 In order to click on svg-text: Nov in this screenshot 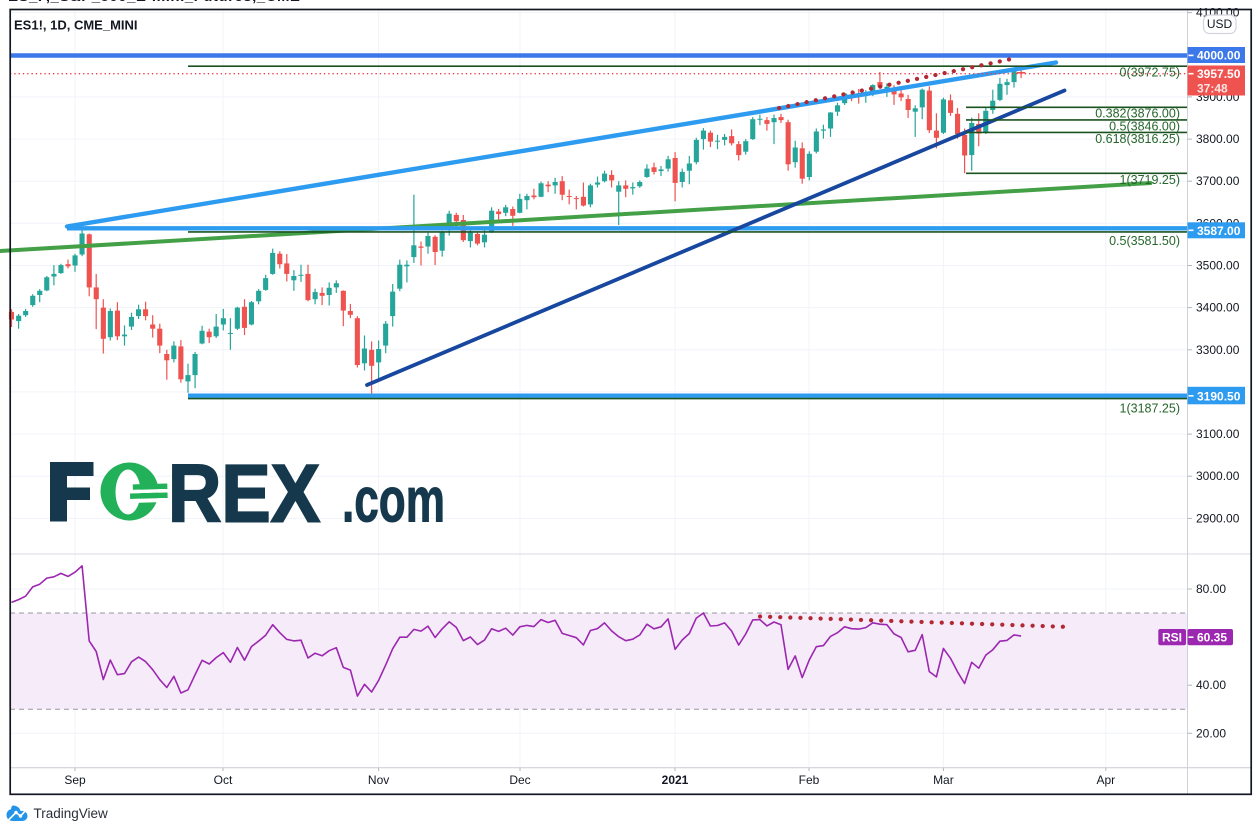, I will do `click(378, 780)`.